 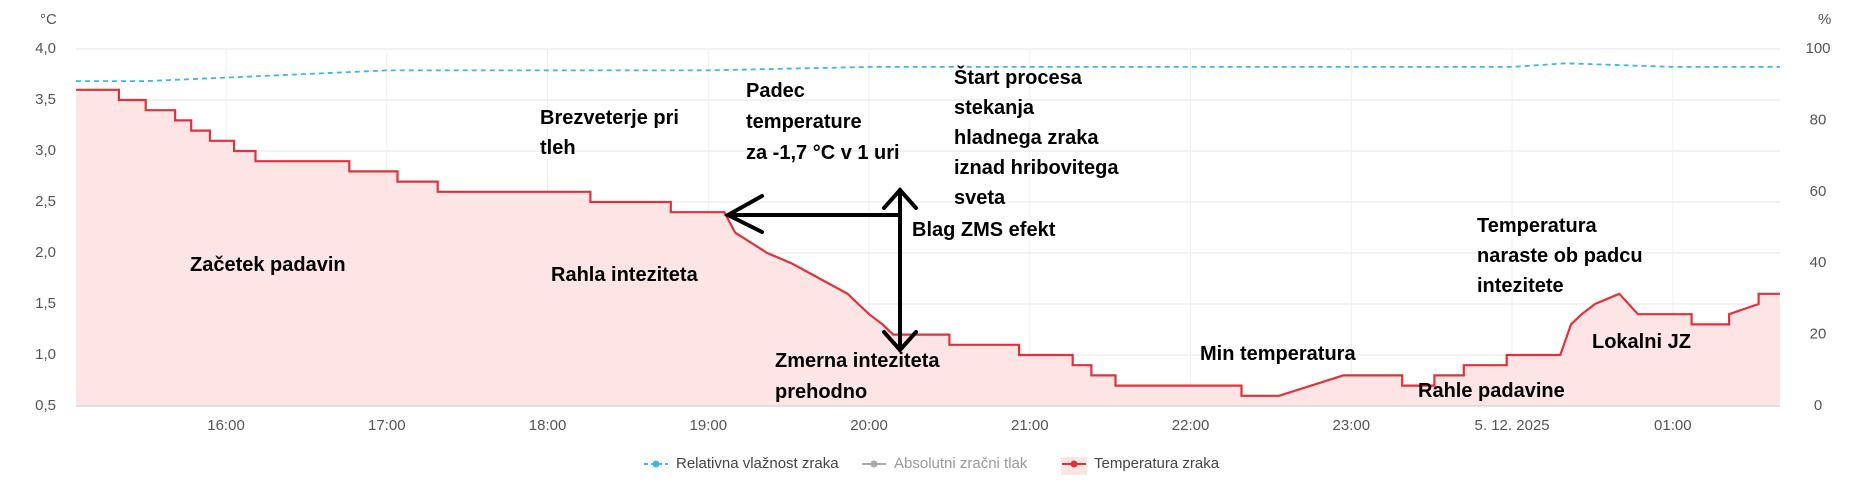 I want to click on annotation: Štart procesa, so click(x=1018, y=77).